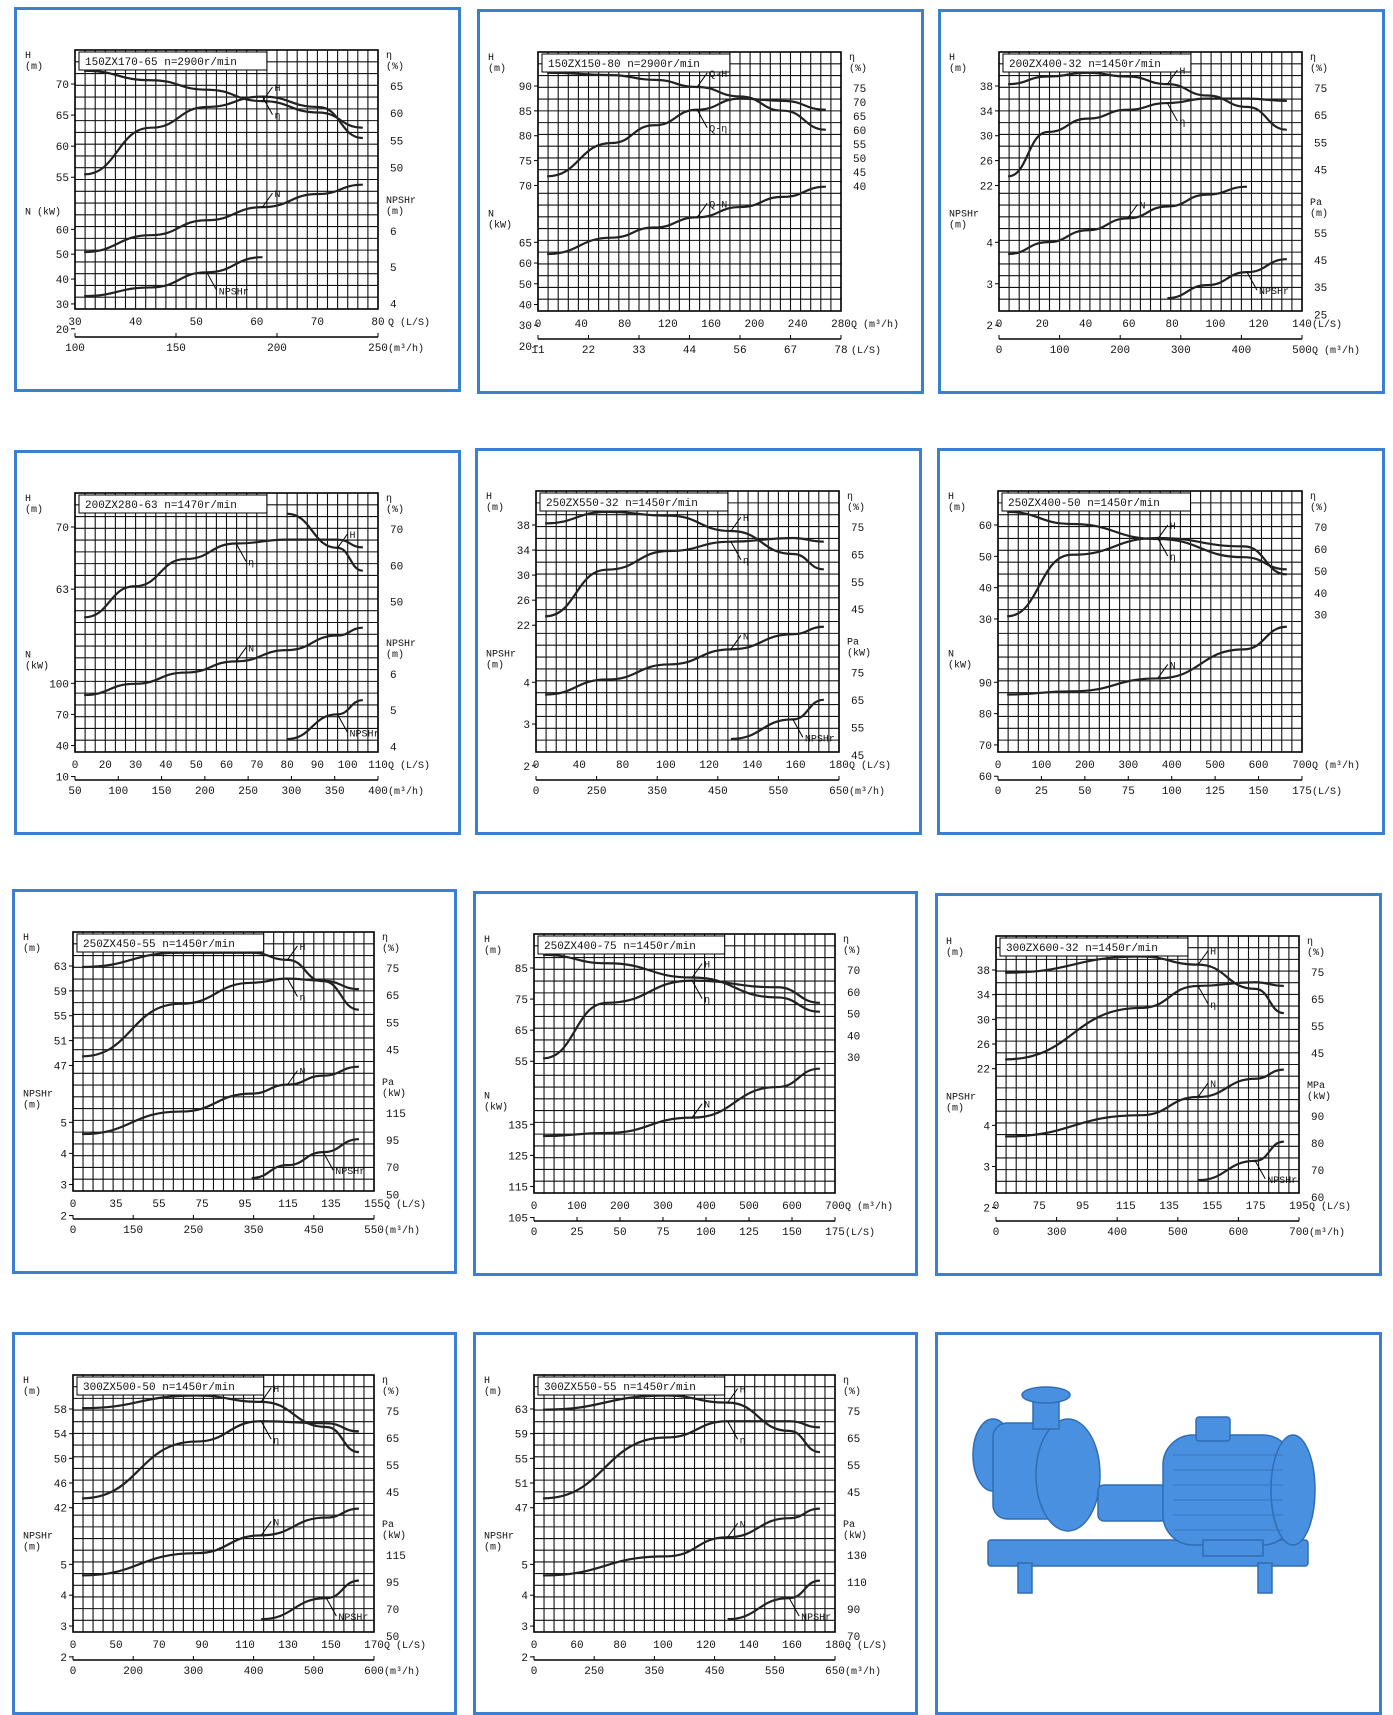 The width and height of the screenshot is (1393, 1715). I want to click on right-tick-label: 5, so click(393, 712).